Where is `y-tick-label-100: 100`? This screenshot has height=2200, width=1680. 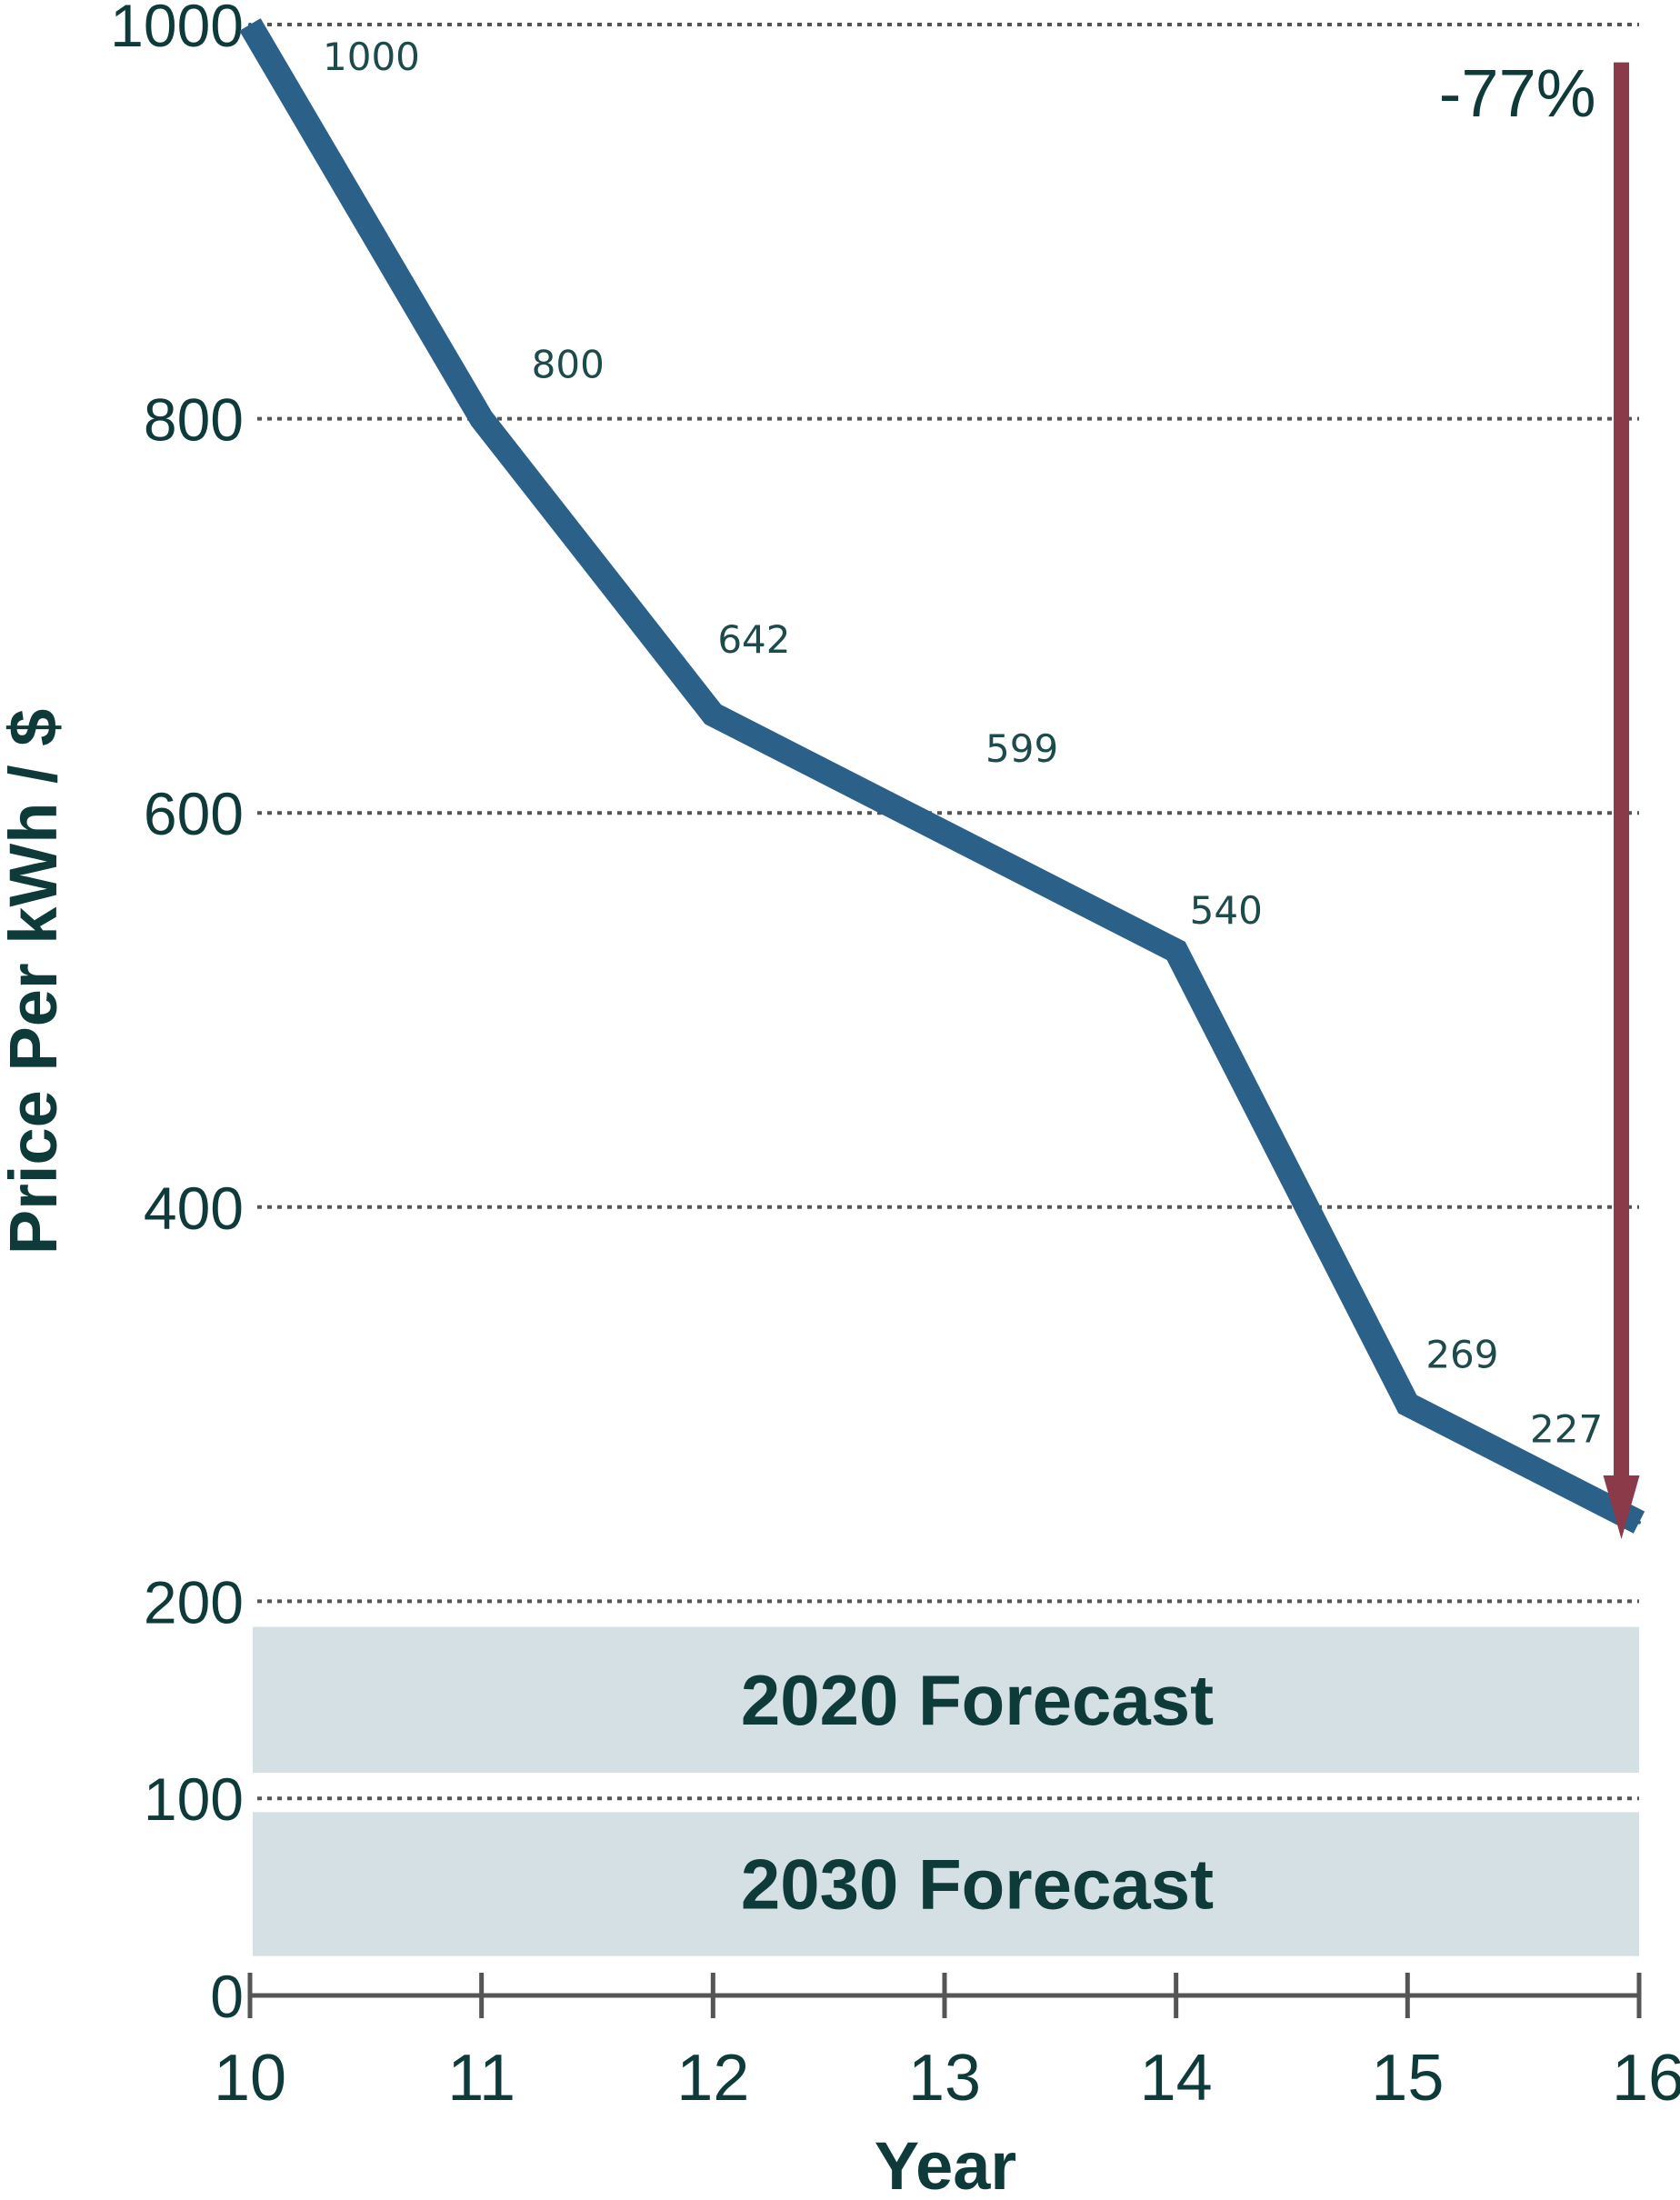 y-tick-label-100: 100 is located at coordinates (194, 1799).